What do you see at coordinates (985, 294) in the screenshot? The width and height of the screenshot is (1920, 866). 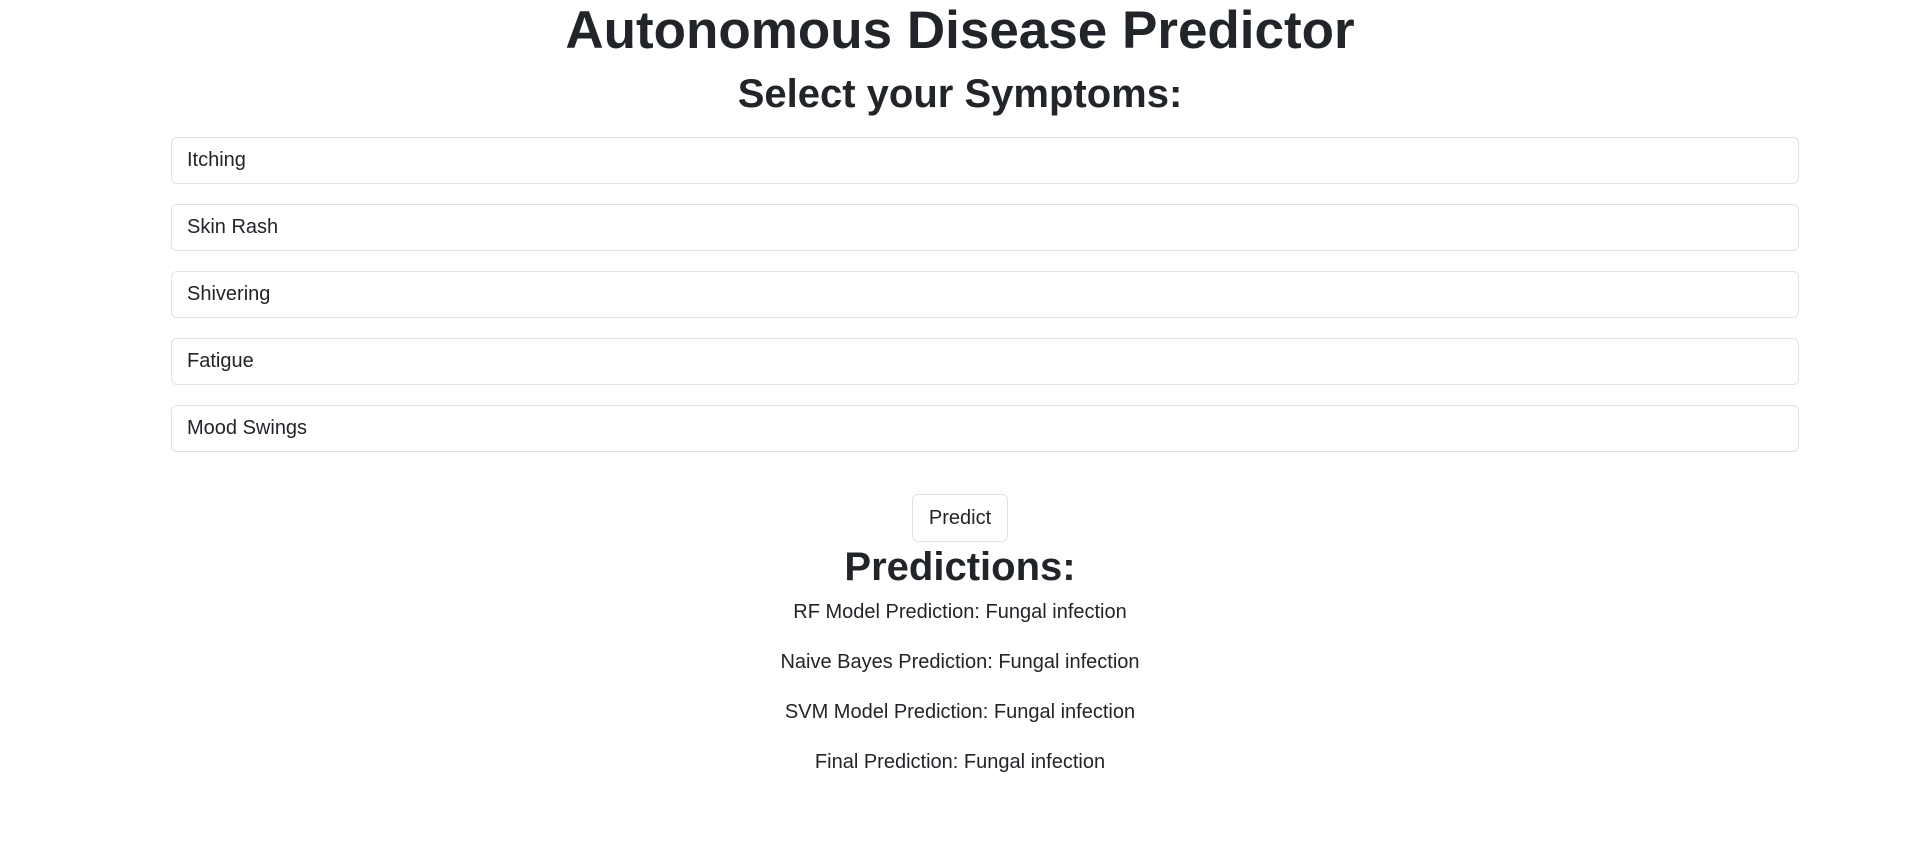 I see `symptom-select-3: Shivering` at bounding box center [985, 294].